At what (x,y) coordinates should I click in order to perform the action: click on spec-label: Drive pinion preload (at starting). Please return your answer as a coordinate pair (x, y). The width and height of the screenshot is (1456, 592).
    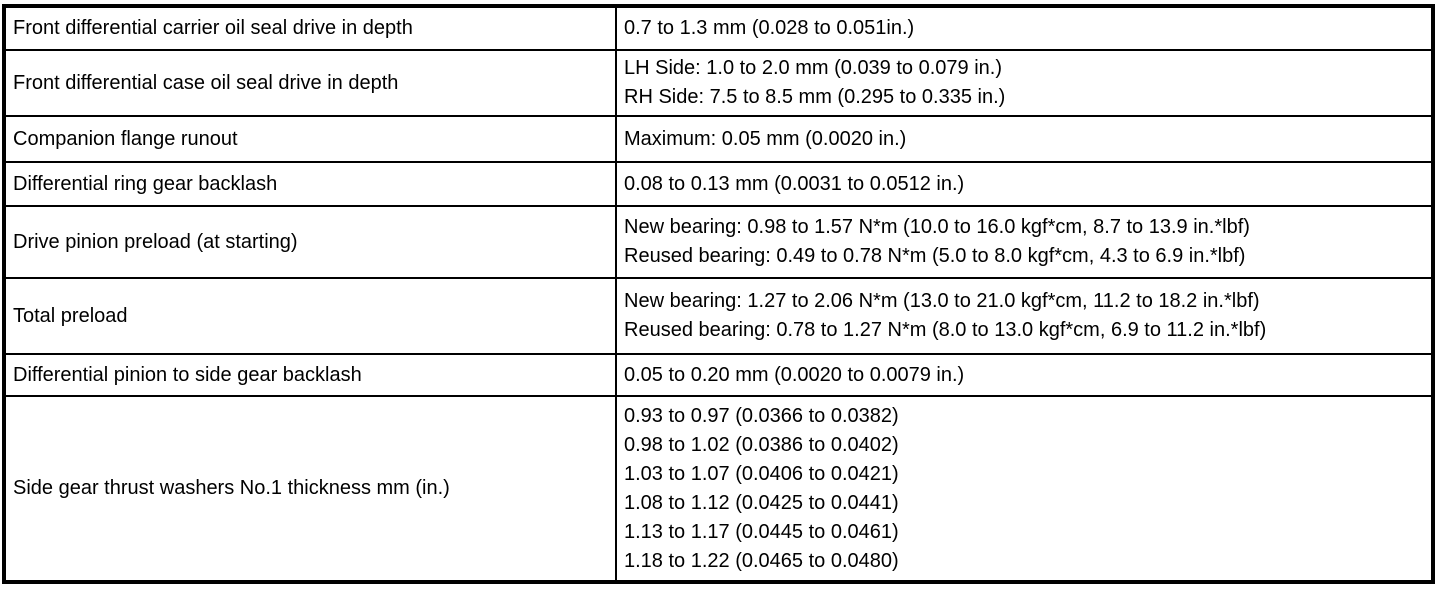
    Looking at the image, I should click on (155, 241).